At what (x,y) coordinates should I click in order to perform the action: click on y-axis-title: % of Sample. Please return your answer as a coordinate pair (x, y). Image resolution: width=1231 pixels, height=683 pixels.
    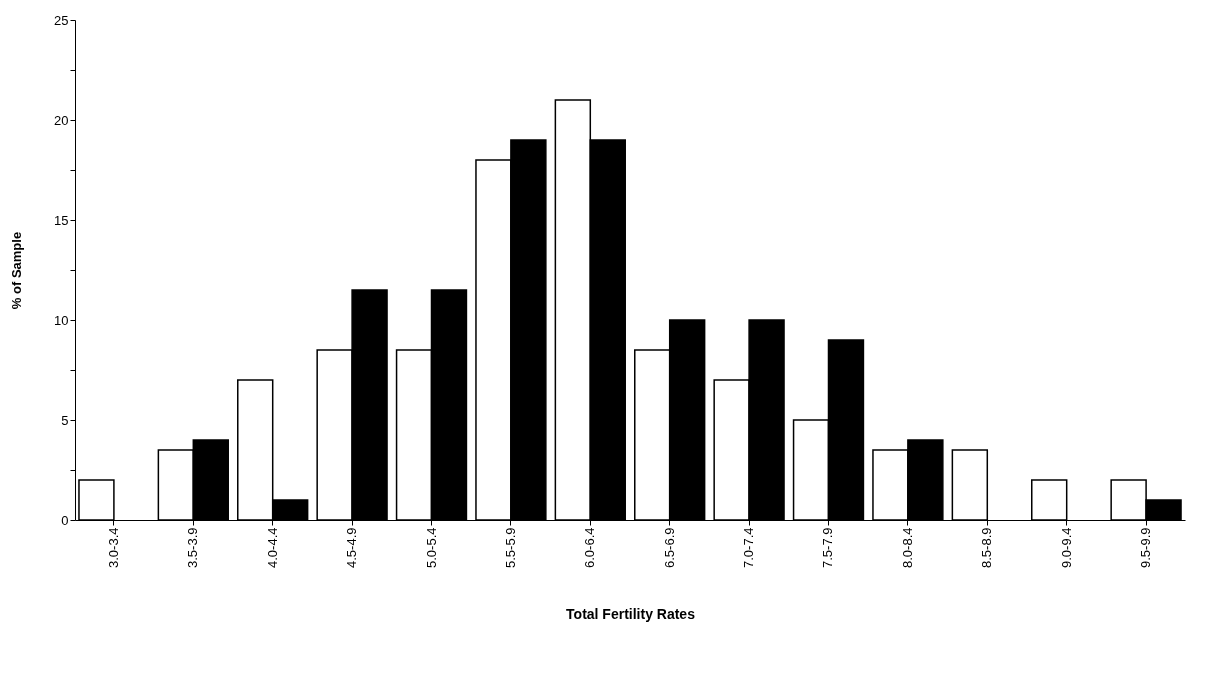
    Looking at the image, I should click on (17, 270).